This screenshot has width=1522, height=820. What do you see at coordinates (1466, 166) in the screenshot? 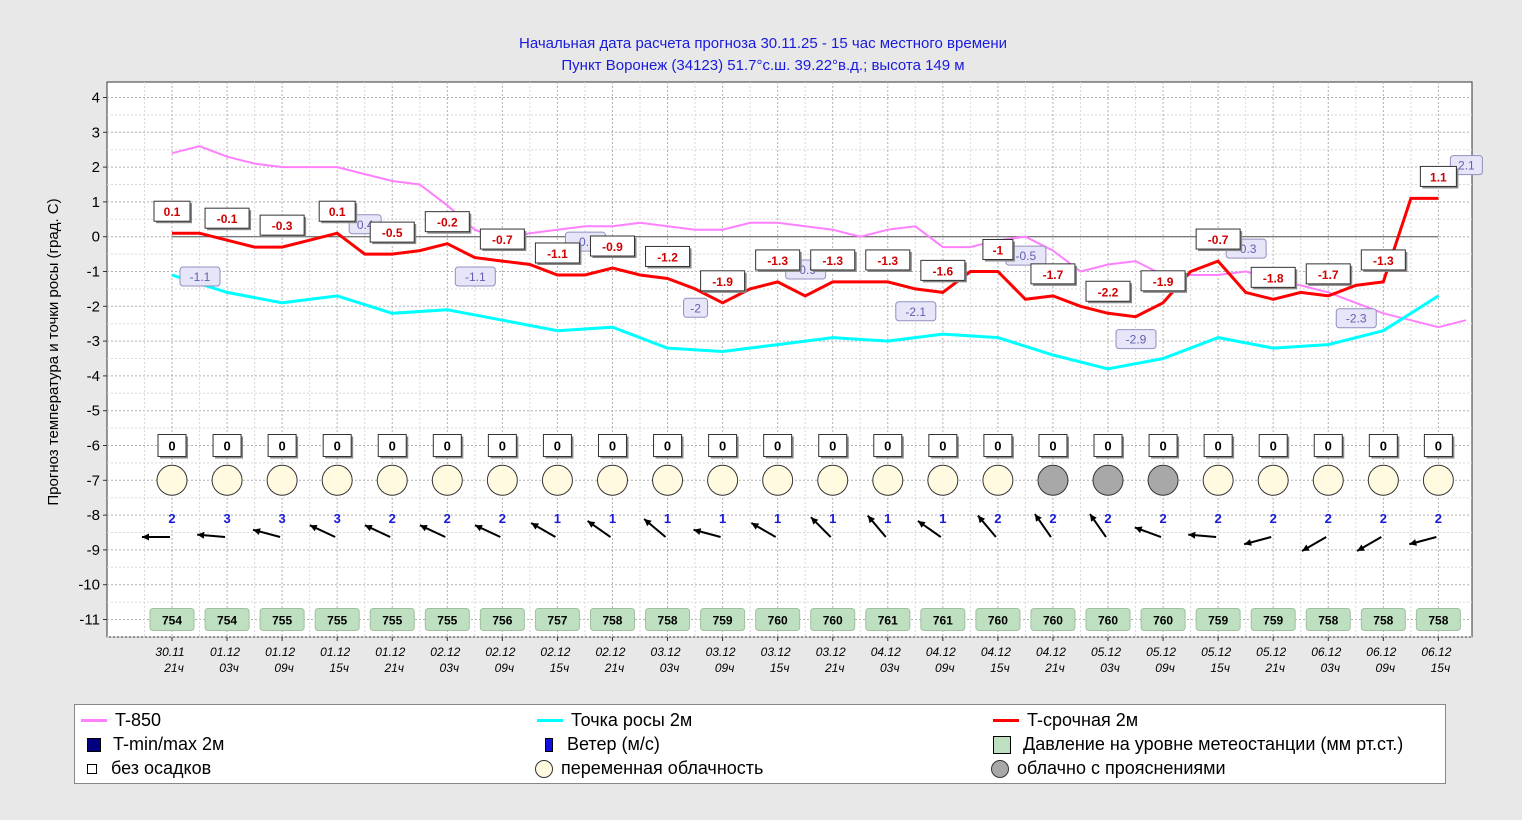
I see `t850-label: 2.1` at bounding box center [1466, 166].